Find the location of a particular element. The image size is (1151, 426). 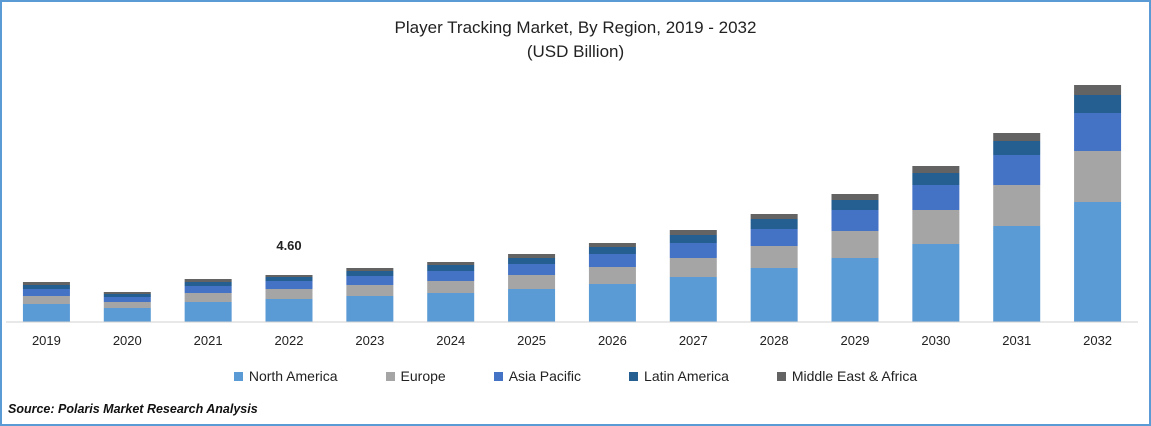

bar-north-america-2032 is located at coordinates (1098, 262).